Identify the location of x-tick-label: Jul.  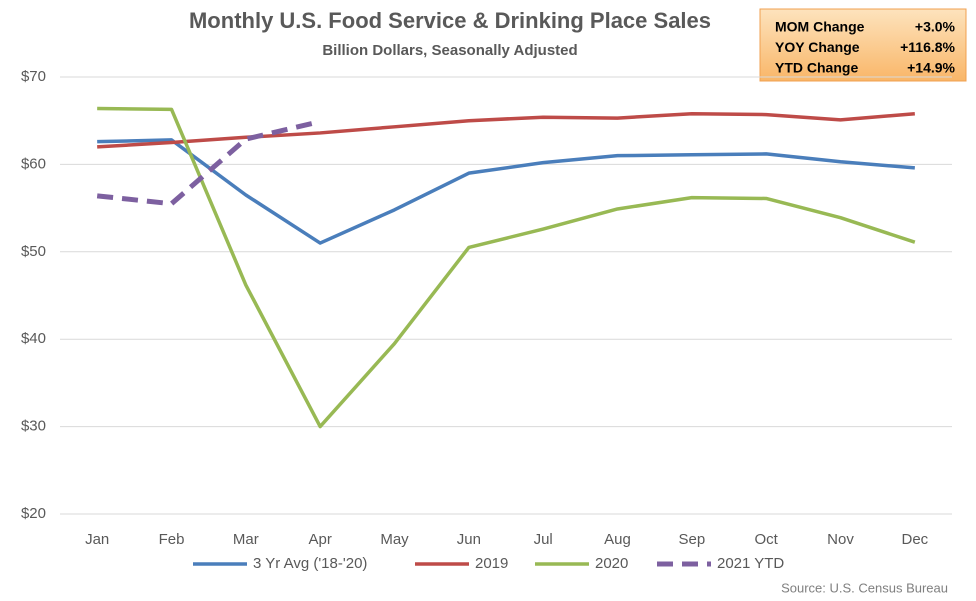
(543, 539).